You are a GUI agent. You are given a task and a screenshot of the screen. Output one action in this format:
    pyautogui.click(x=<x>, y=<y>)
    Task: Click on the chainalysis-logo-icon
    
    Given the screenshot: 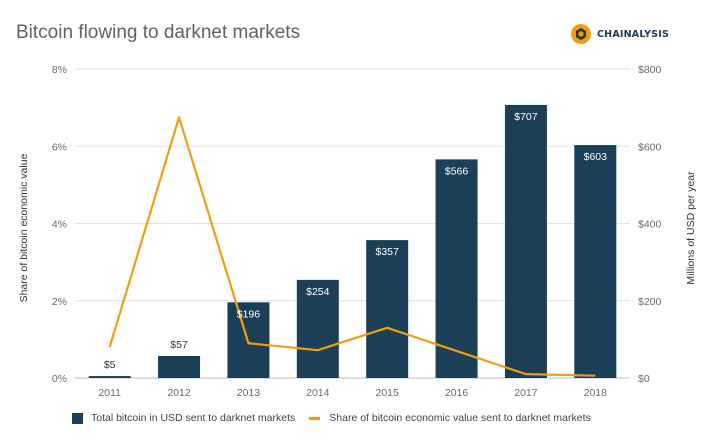 What is the action you would take?
    pyautogui.click(x=581, y=34)
    